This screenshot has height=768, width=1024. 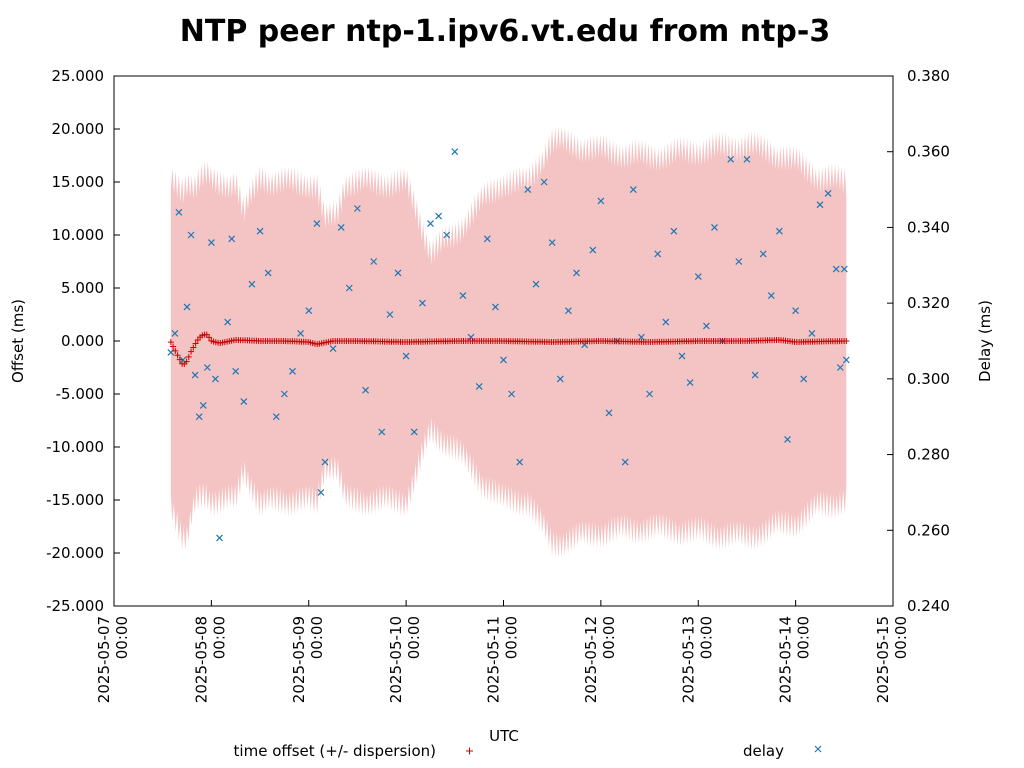 What do you see at coordinates (75, 553) in the screenshot?
I see `y-left-tick-label: -20.000` at bounding box center [75, 553].